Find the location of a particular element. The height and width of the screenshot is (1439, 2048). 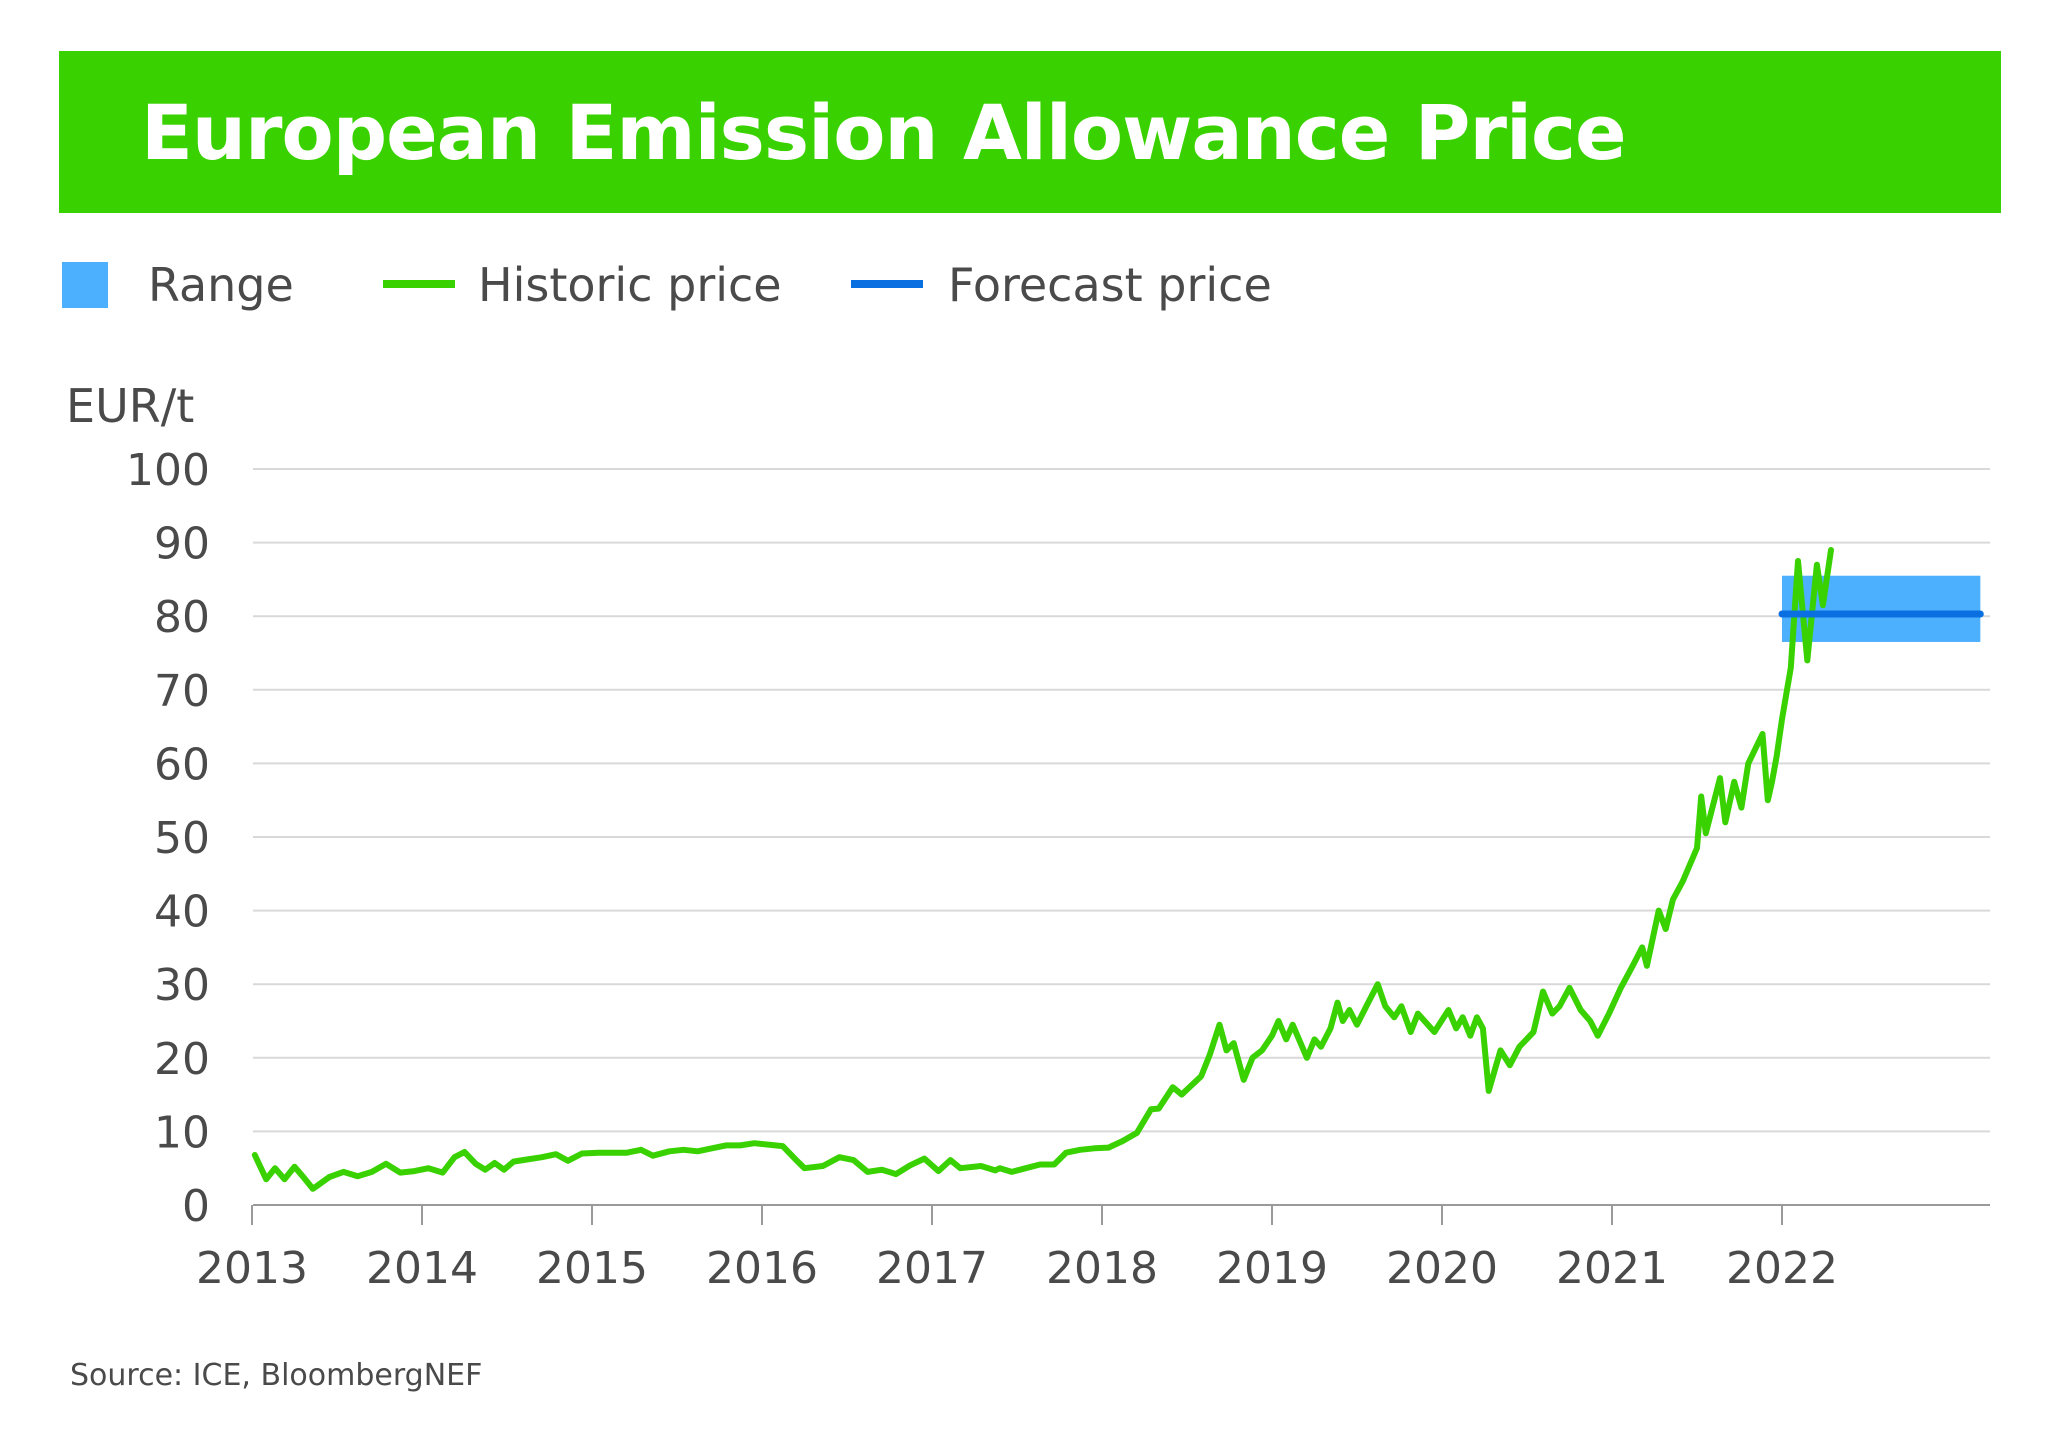

legend-item-historic: Historic price is located at coordinates (593, 285).